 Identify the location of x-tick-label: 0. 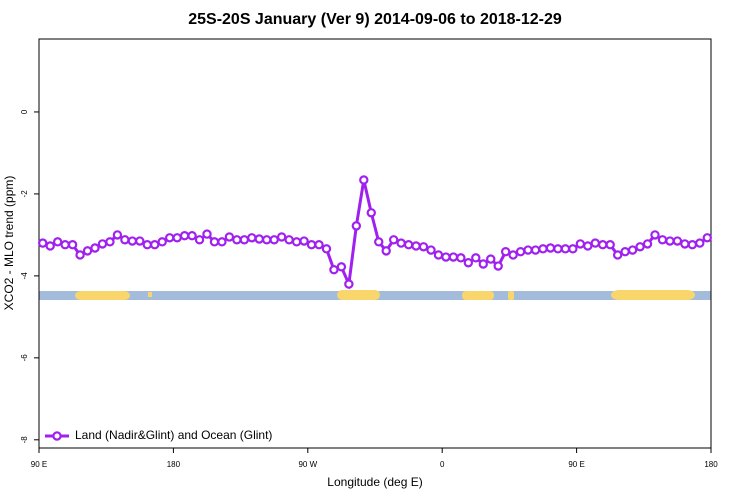
(442, 464).